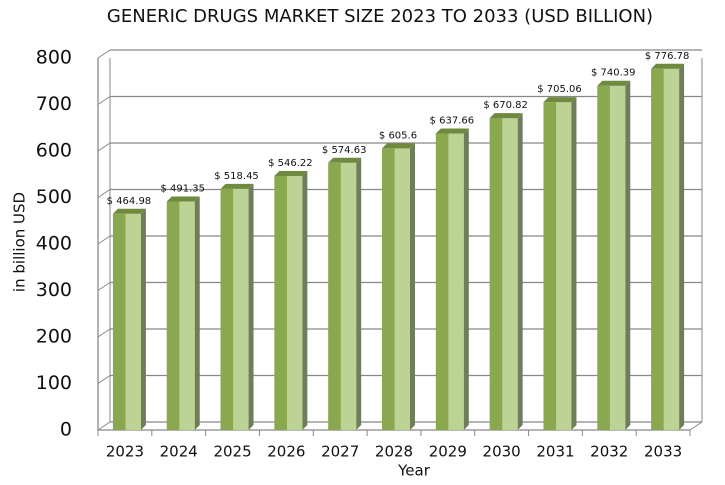 Image resolution: width=725 pixels, height=485 pixels. What do you see at coordinates (66, 430) in the screenshot?
I see `y-tick-label: 0` at bounding box center [66, 430].